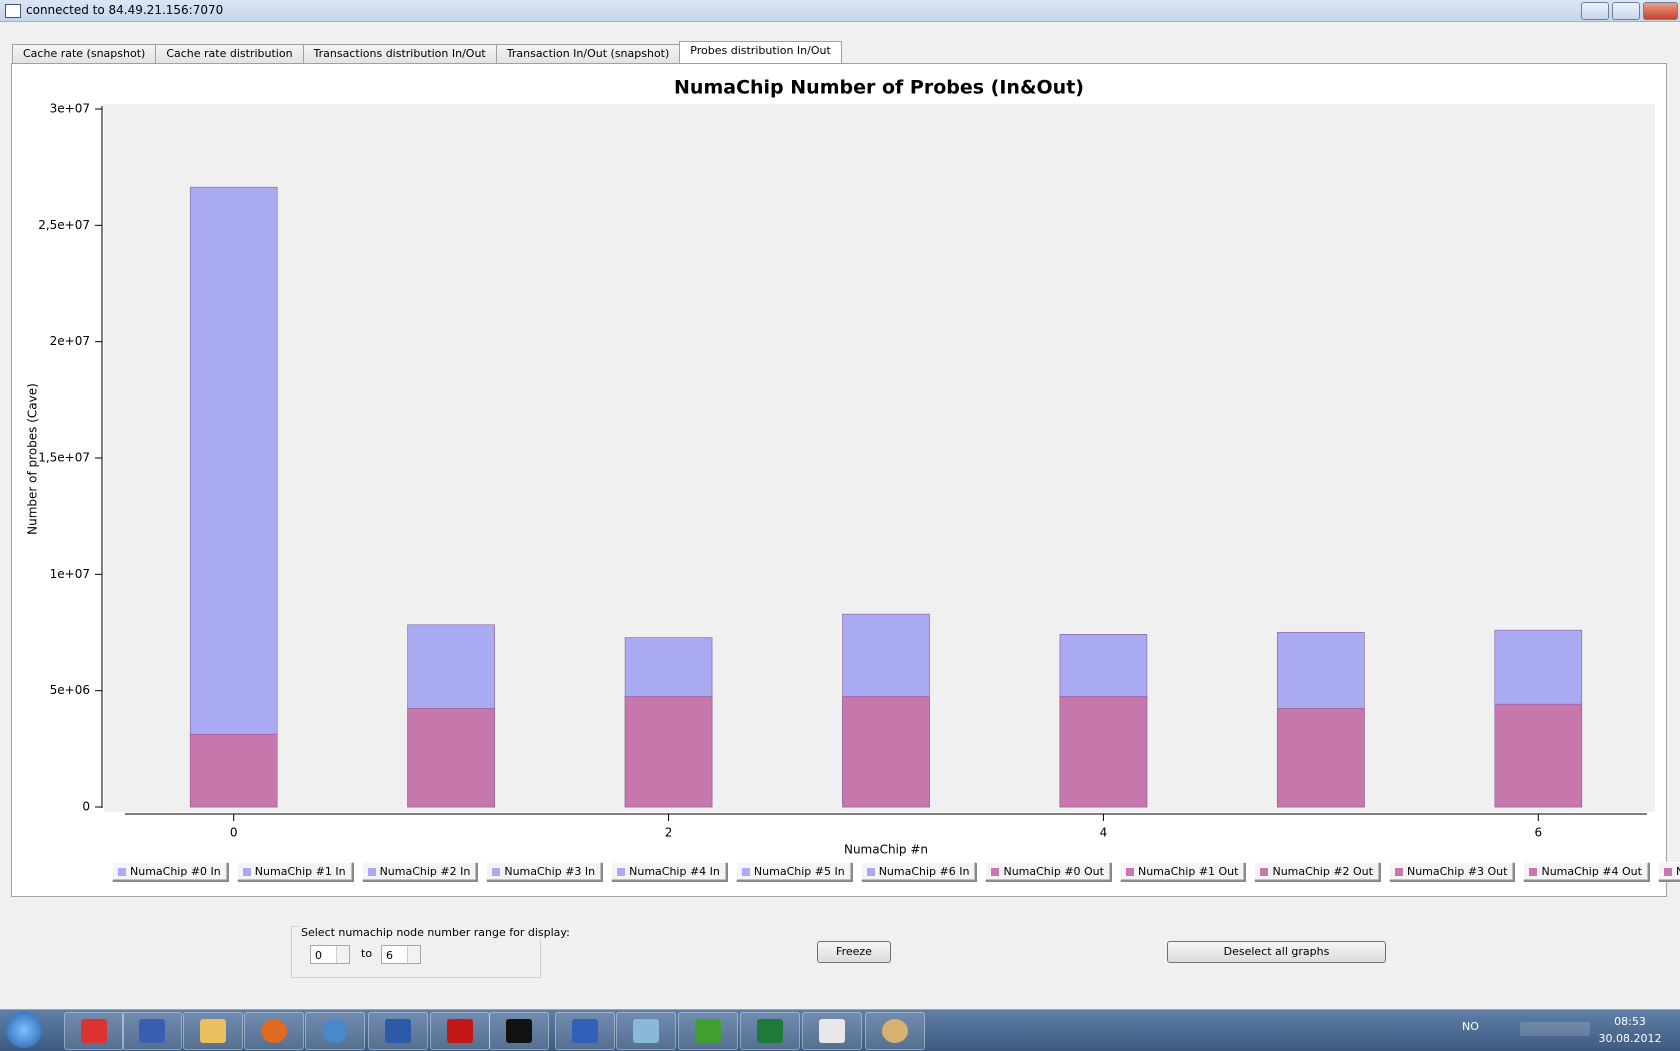 The height and width of the screenshot is (1051, 1680). What do you see at coordinates (401, 954) in the screenshot?
I see `range-to-spinbox: 6` at bounding box center [401, 954].